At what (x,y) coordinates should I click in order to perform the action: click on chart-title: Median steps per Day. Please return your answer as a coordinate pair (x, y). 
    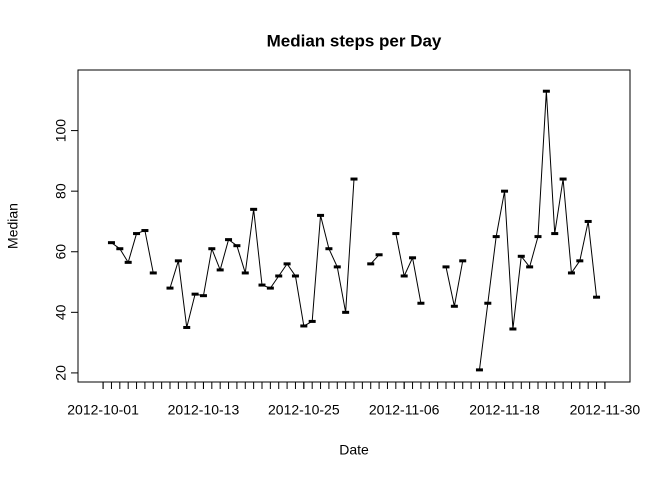
    Looking at the image, I should click on (354, 40).